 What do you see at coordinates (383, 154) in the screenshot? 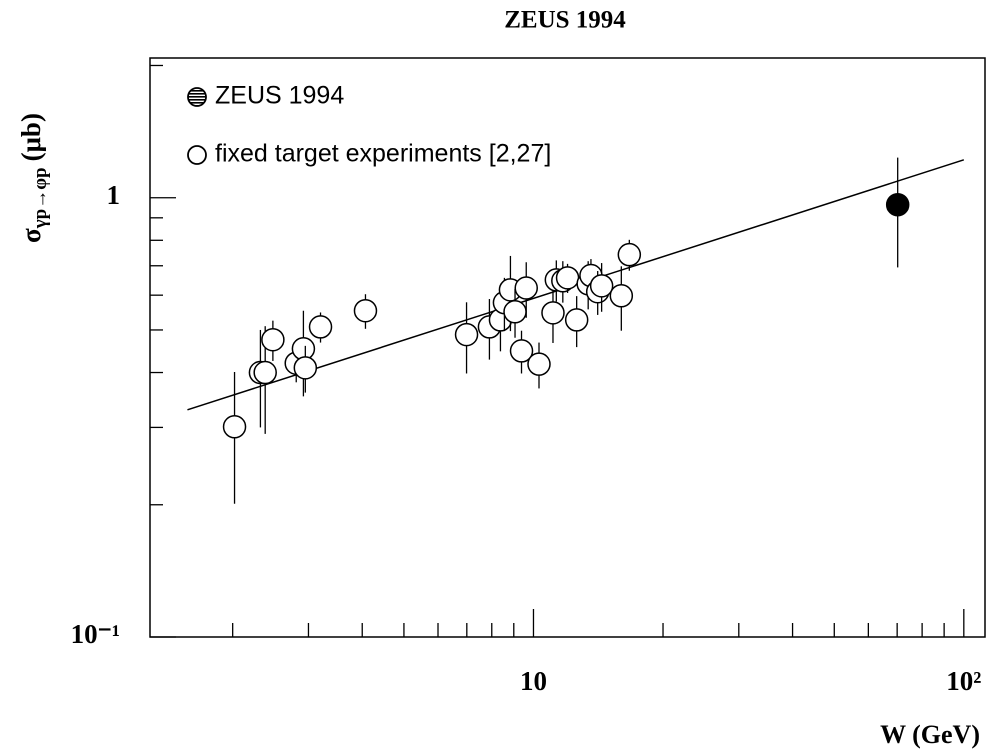
I see `legend-label: fixed target experiments [2,27]` at bounding box center [383, 154].